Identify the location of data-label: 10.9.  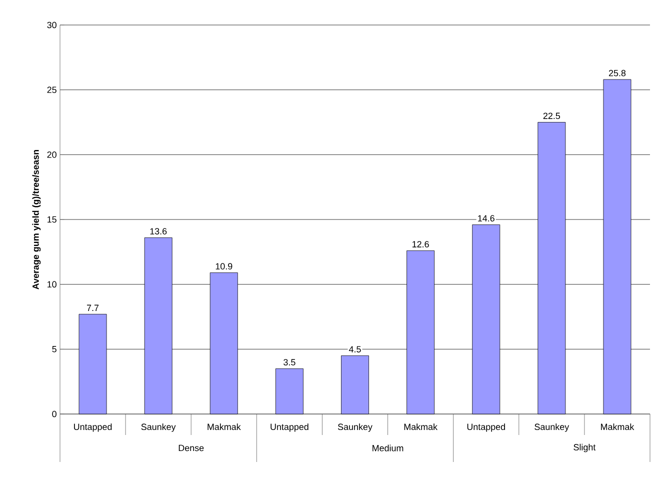
(224, 266).